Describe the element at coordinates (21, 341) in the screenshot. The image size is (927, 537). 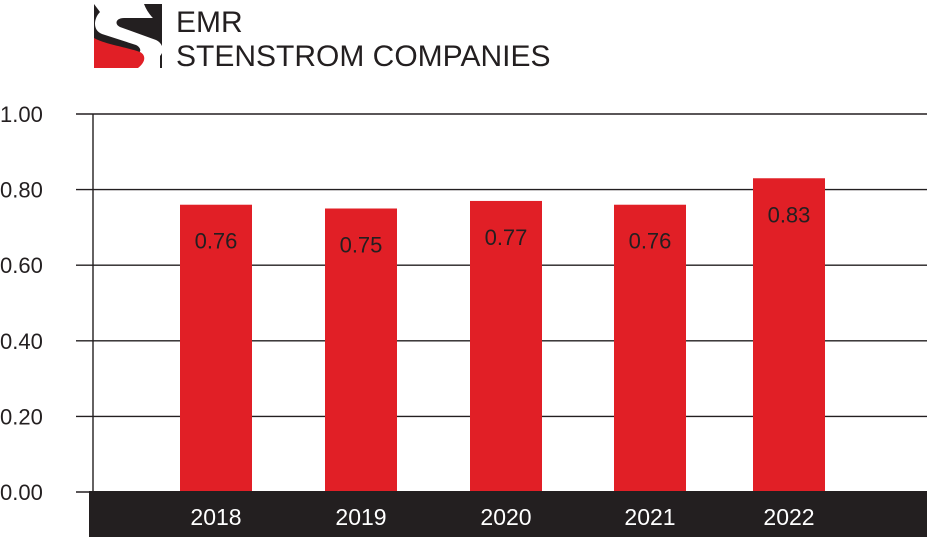
I see `y-tick-label: 0.40` at that location.